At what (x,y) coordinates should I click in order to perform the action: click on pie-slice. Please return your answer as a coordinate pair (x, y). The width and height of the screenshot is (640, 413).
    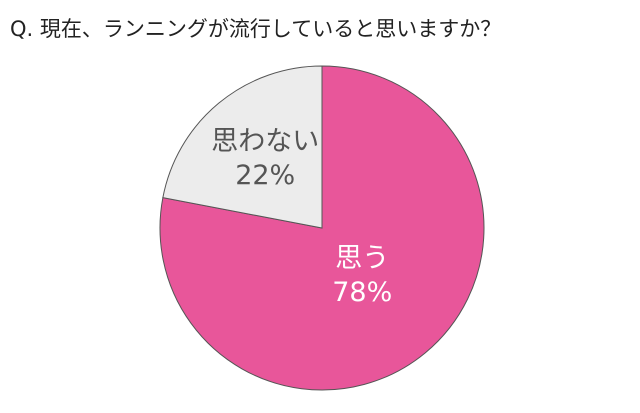
    Looking at the image, I should click on (242, 147).